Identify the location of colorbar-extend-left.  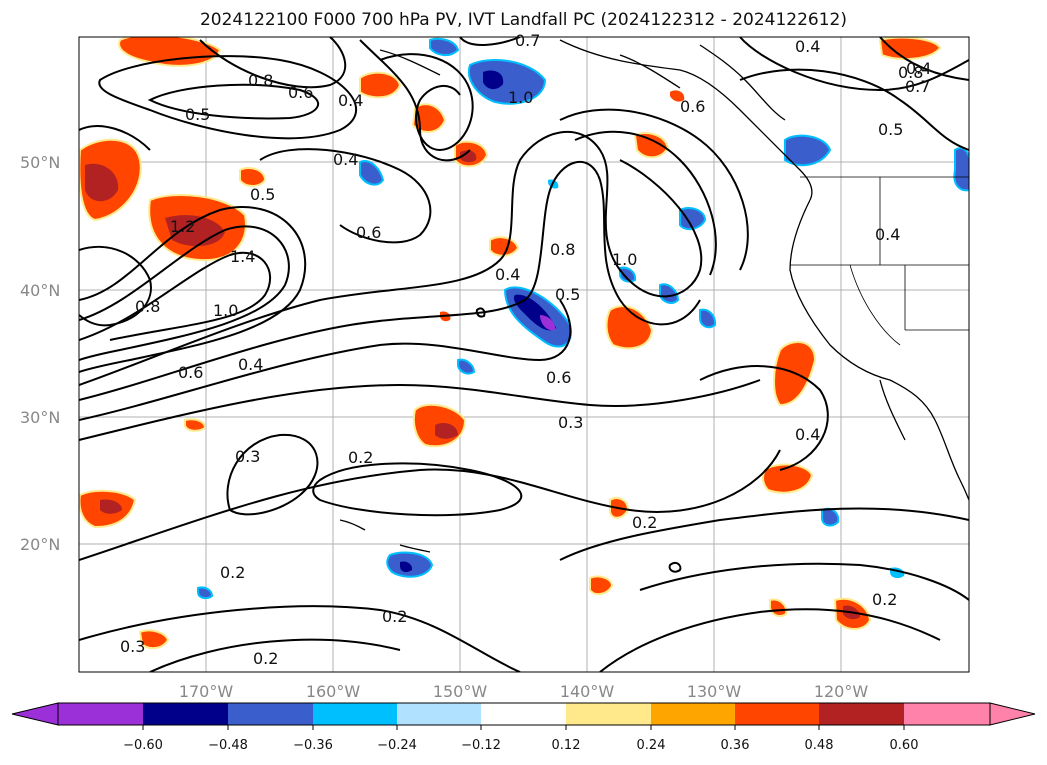
(35, 714).